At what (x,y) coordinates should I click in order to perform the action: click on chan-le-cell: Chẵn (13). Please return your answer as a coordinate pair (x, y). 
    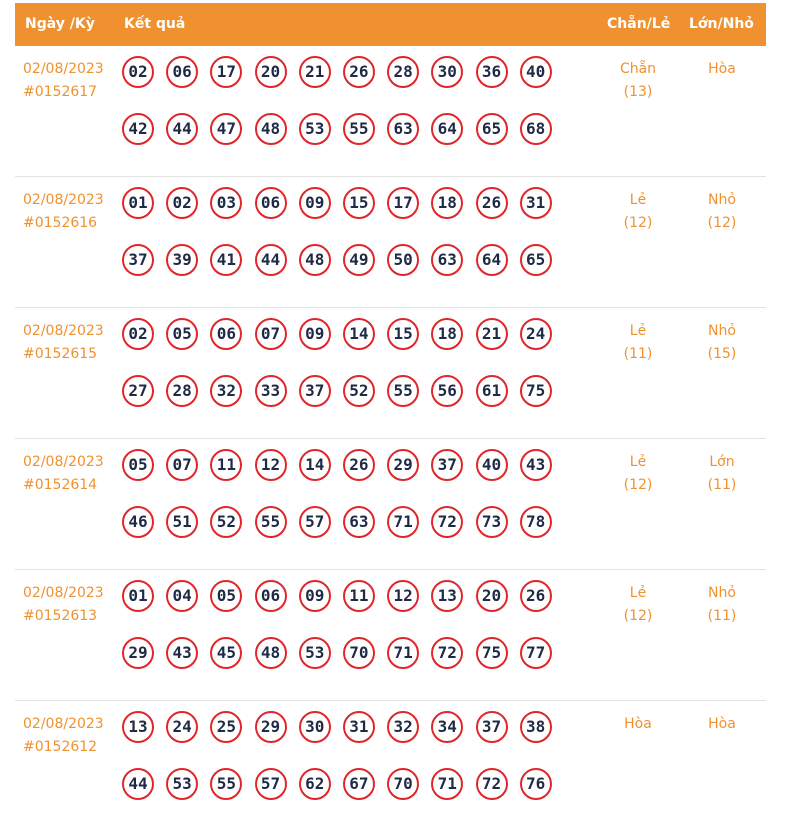
    Looking at the image, I should click on (638, 81).